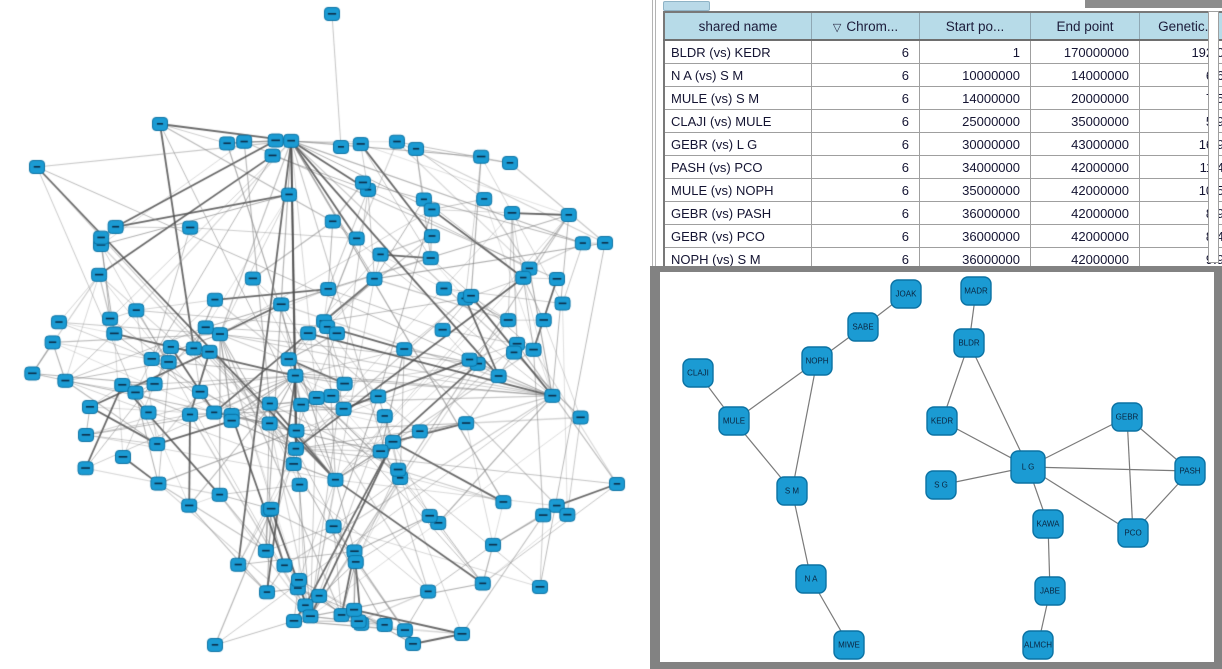 This screenshot has width=1222, height=669. I want to click on network-node: PCO, so click(1133, 533).